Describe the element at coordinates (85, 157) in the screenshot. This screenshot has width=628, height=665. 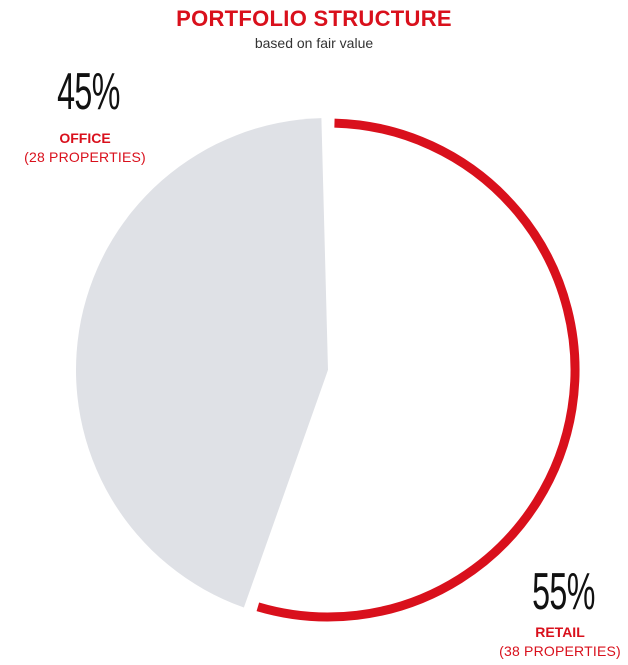
I see `office-properties-count: (28 PROPERTIES)` at that location.